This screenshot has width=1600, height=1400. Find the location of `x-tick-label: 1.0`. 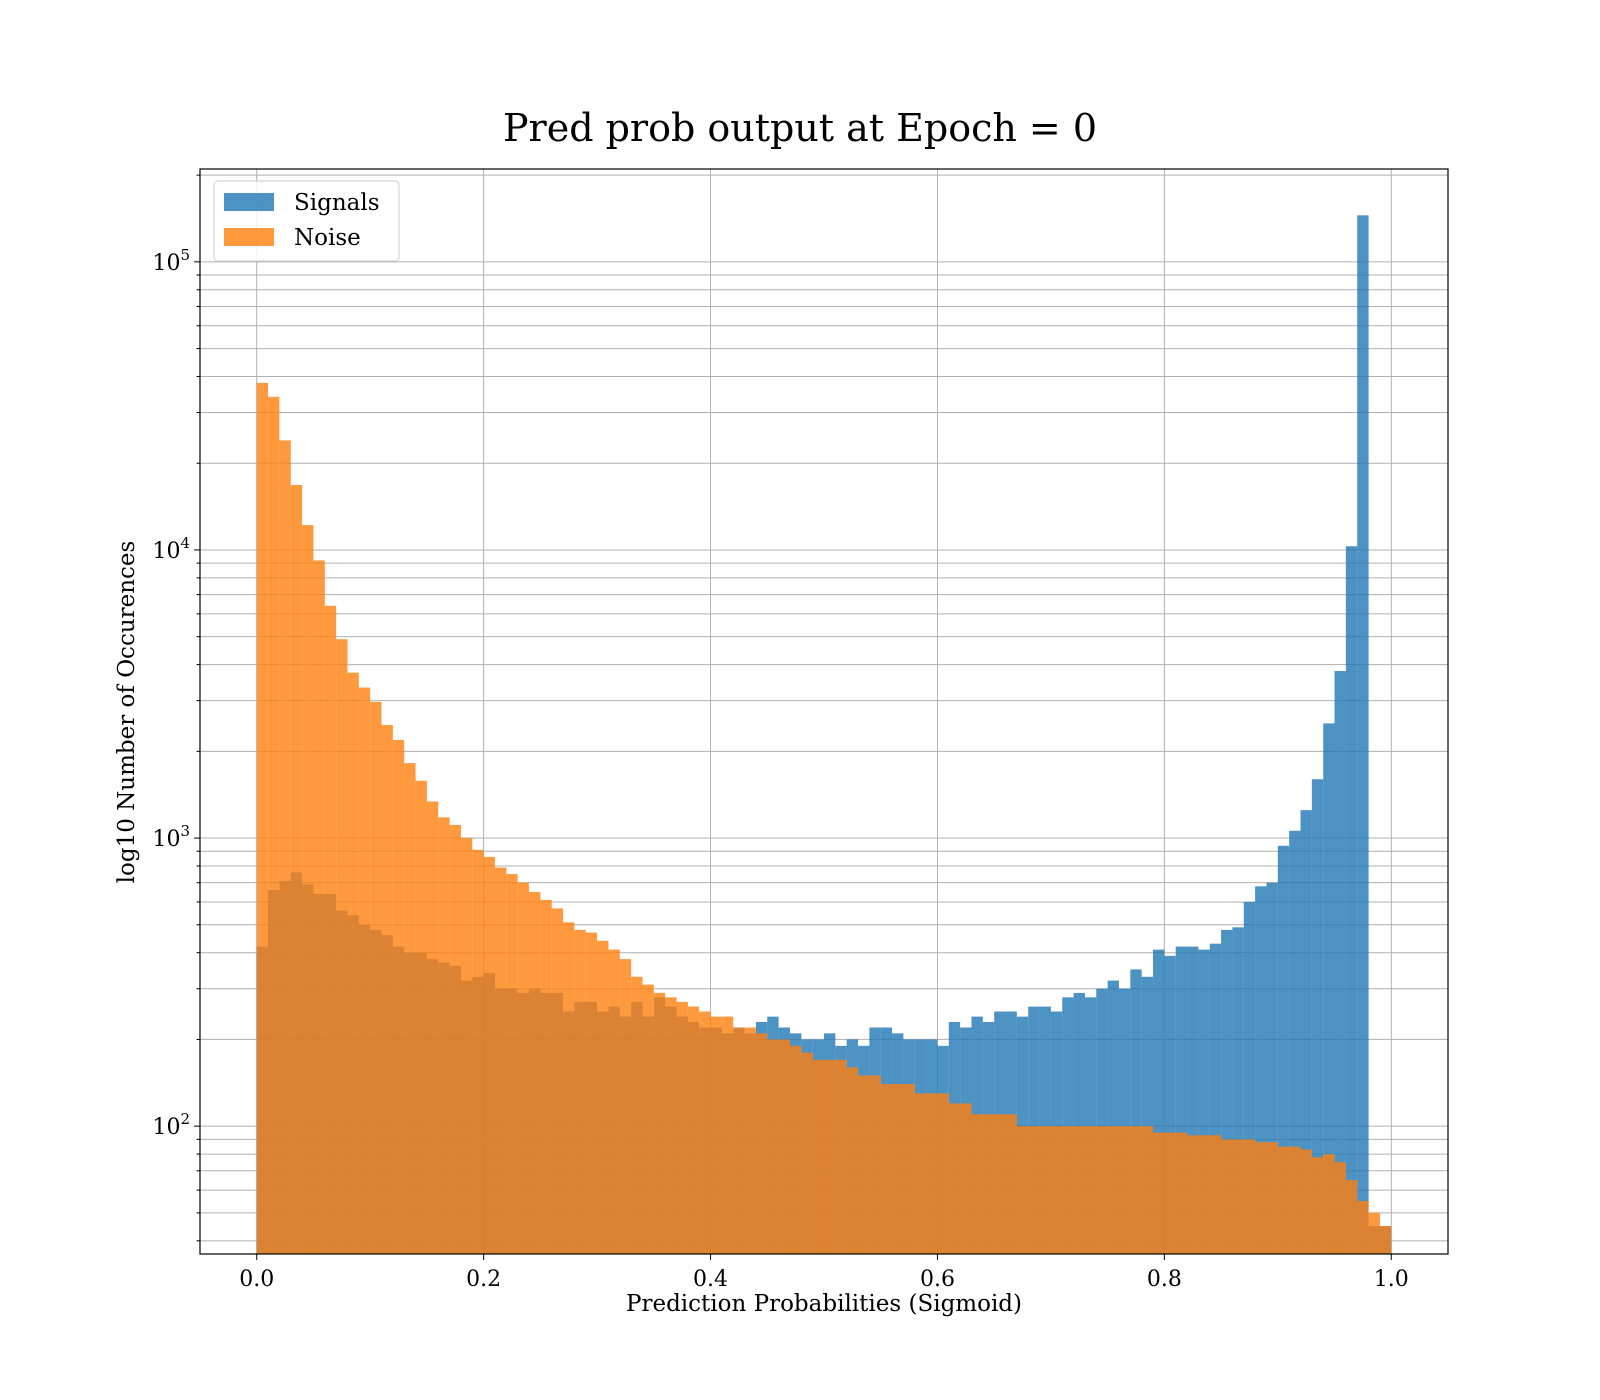

x-tick-label: 1.0 is located at coordinates (1391, 1279).